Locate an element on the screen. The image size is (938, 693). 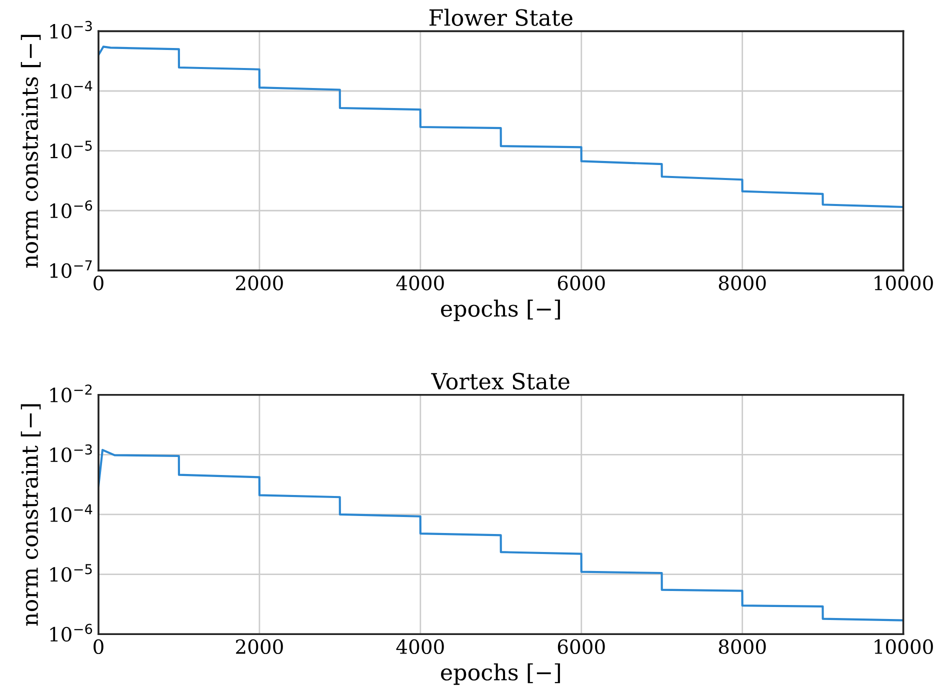
y-axis-title: norm constraint [−] is located at coordinates (30, 515).